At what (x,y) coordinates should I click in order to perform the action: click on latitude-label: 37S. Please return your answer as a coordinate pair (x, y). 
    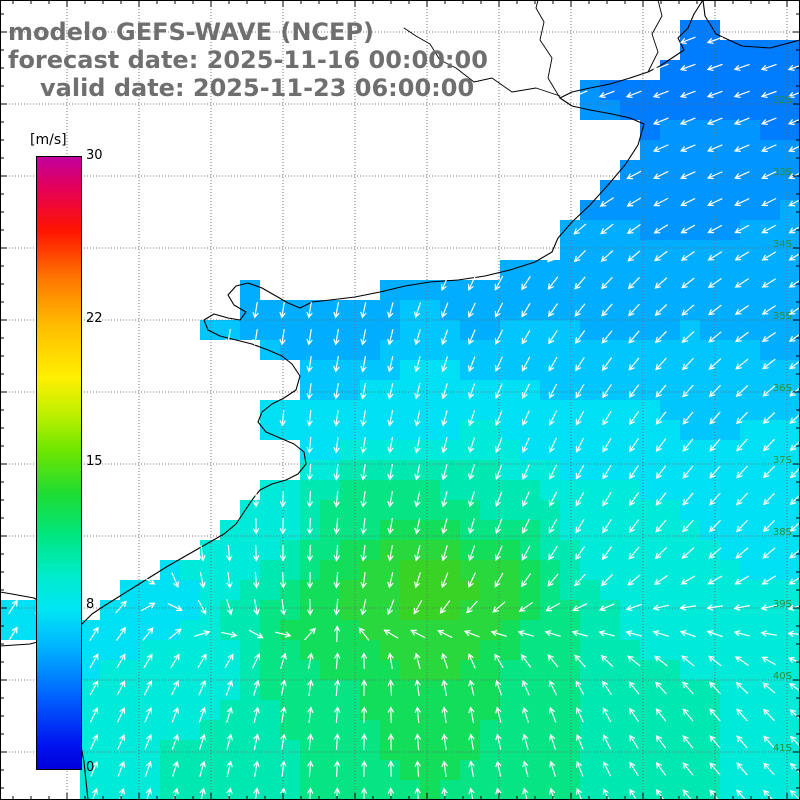
    Looking at the image, I should click on (782, 460).